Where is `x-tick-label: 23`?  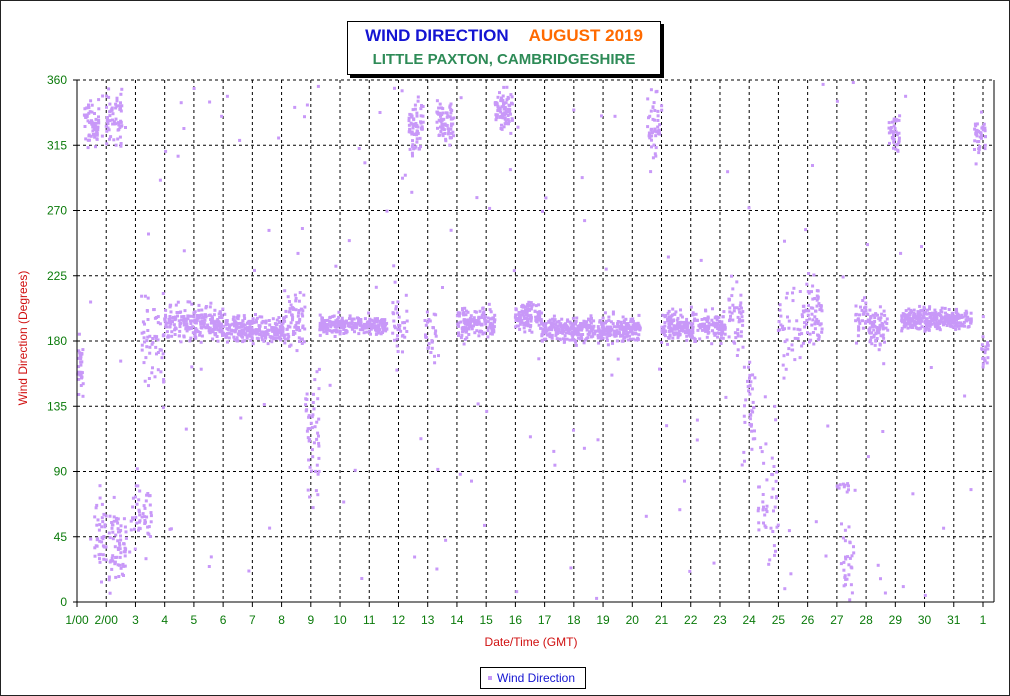 x-tick-label: 23 is located at coordinates (720, 620).